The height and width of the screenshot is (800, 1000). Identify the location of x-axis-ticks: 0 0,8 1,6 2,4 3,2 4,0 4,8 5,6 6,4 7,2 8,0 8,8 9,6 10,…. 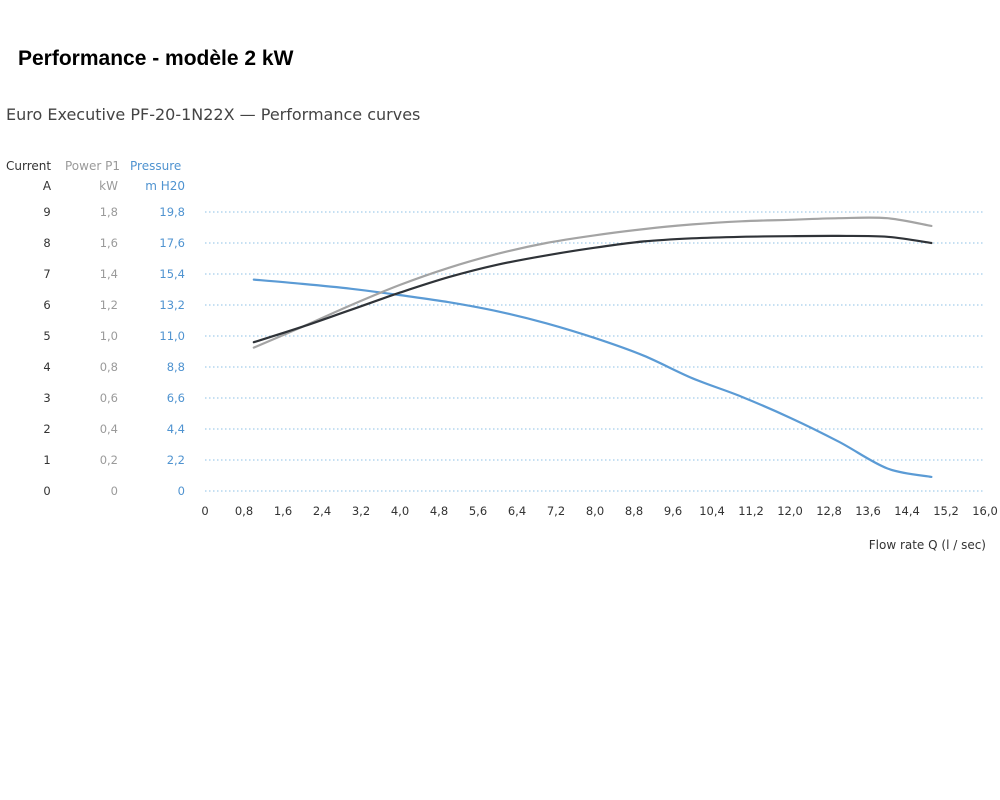
(599, 511).